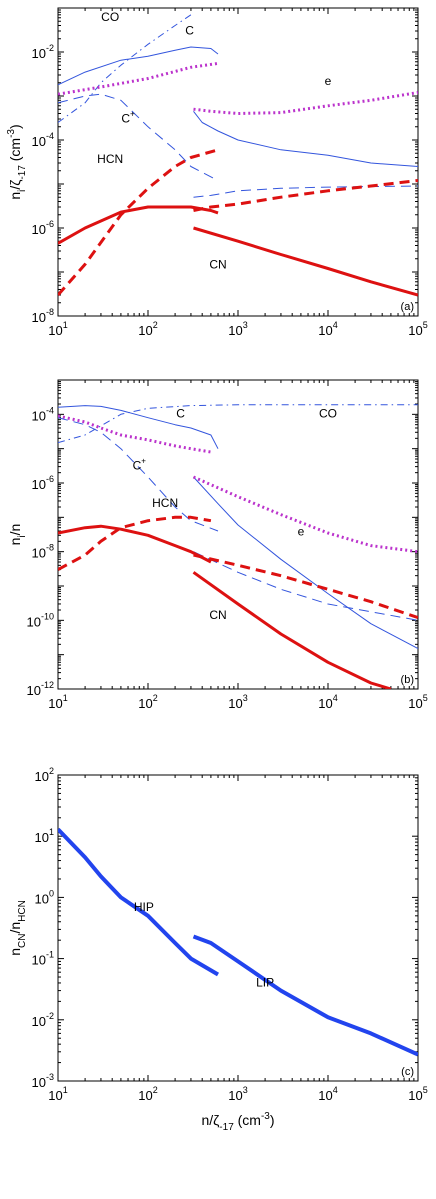 The width and height of the screenshot is (436, 1199). What do you see at coordinates (17, 161) in the screenshot?
I see `y-axis-label: ni/ζ-17 (cm-3)` at bounding box center [17, 161].